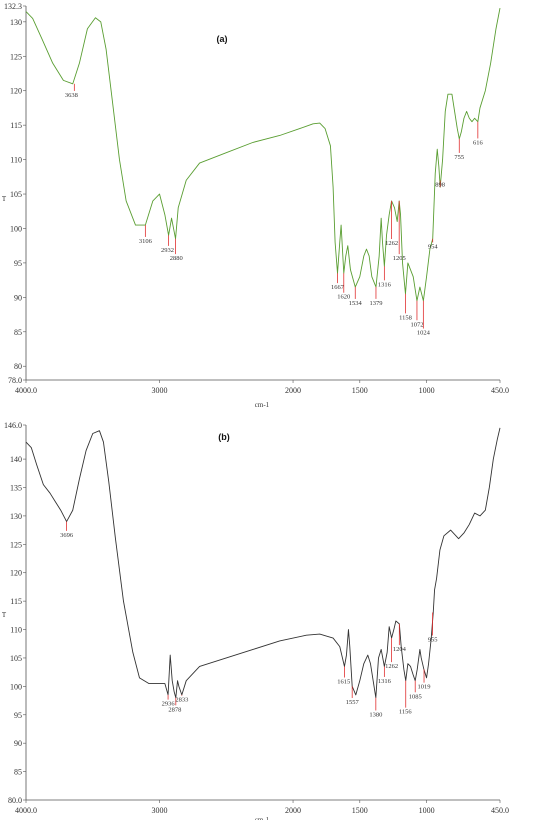  I want to click on y-tick-label: 80.0, so click(15, 800).